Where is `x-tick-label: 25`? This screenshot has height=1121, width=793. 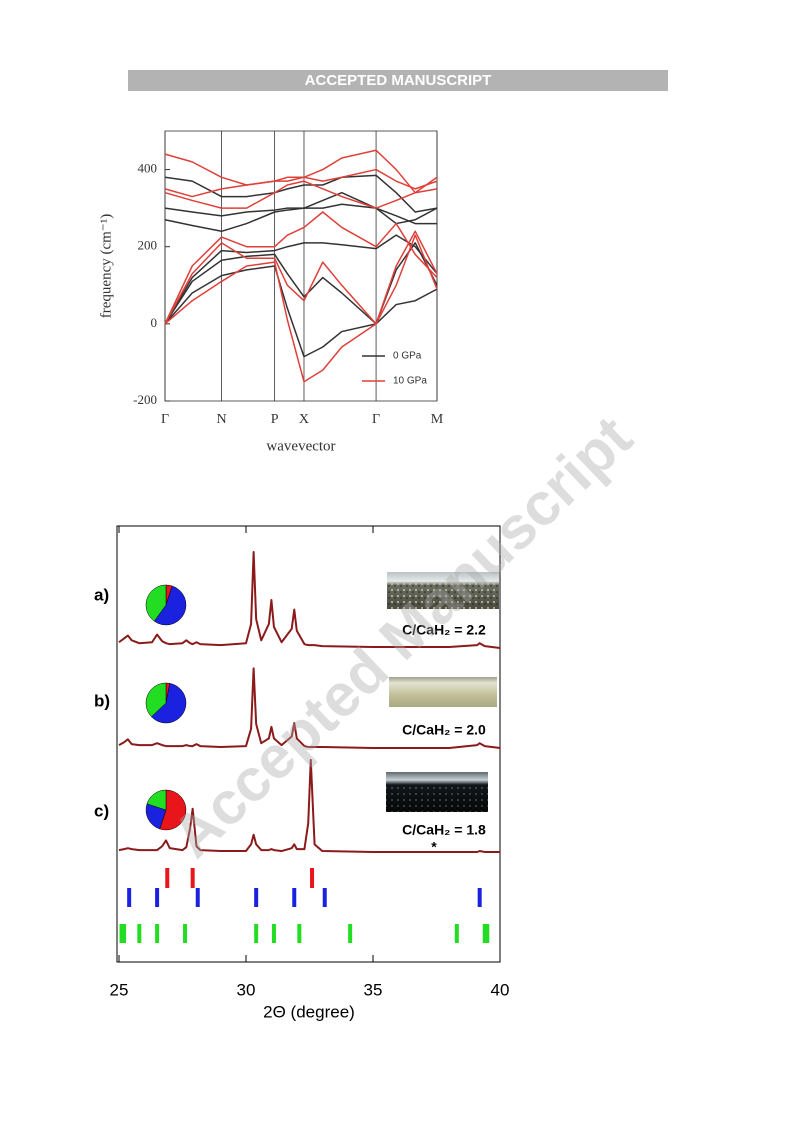
x-tick-label: 25 is located at coordinates (119, 989).